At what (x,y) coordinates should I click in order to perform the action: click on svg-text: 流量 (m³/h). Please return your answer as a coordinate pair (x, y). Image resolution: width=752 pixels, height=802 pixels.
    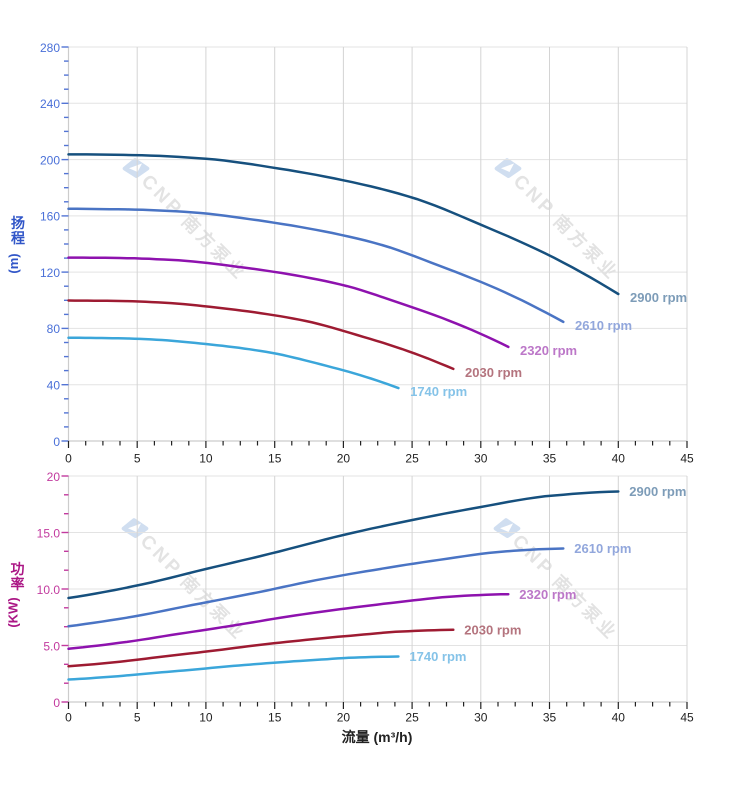
    Looking at the image, I should click on (377, 737).